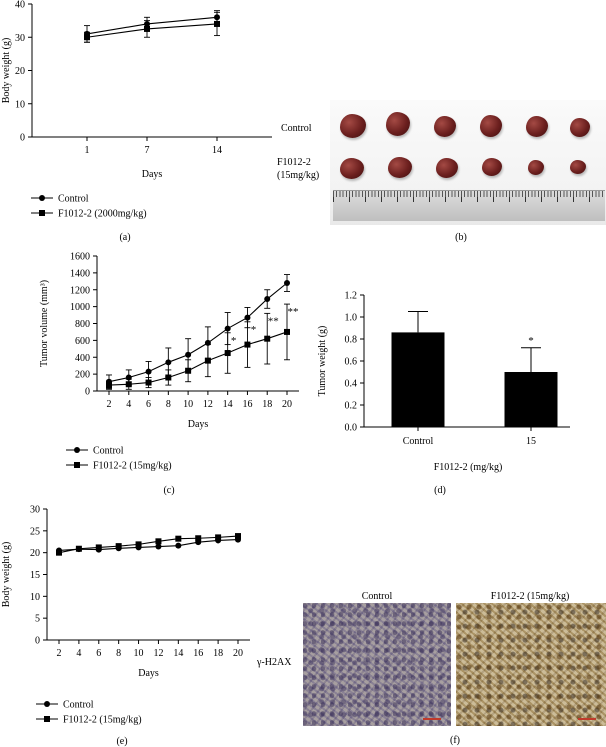 This screenshot has height=747, width=606. Describe the element at coordinates (44, 323) in the screenshot. I see `y-axis-label: Tumor volume (mm³)` at that location.